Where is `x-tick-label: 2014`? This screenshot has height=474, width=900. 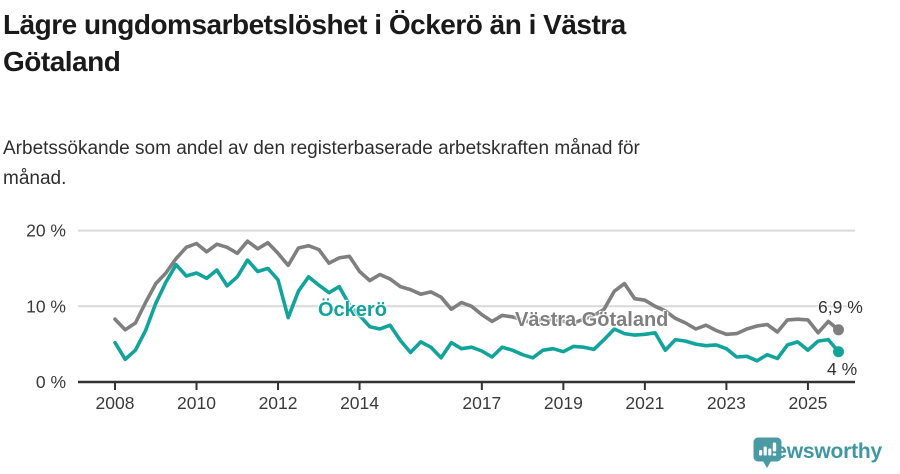
x-tick-label: 2014 is located at coordinates (359, 403).